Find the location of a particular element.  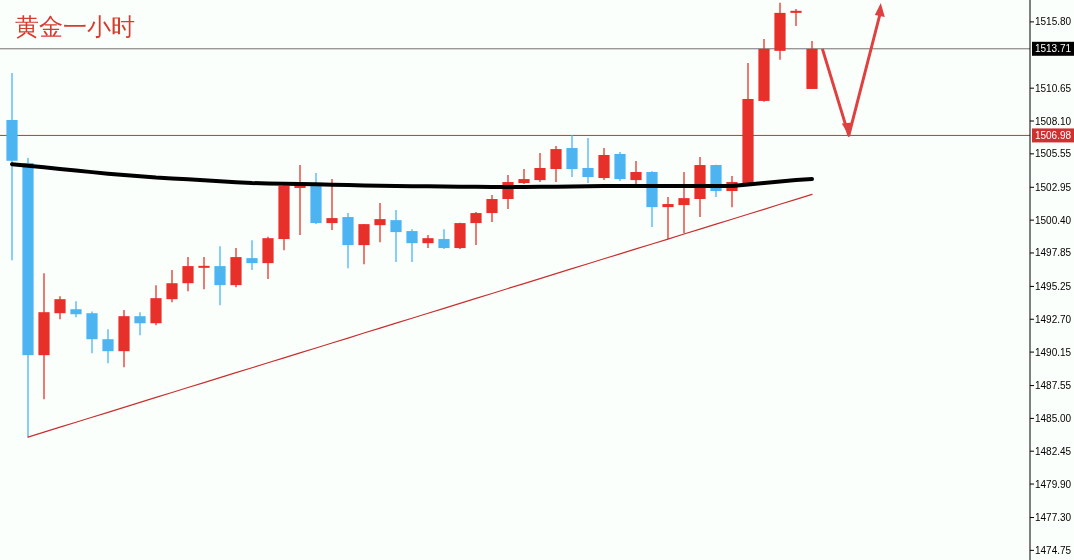

ytick: 1492.70 is located at coordinates (1053, 319).